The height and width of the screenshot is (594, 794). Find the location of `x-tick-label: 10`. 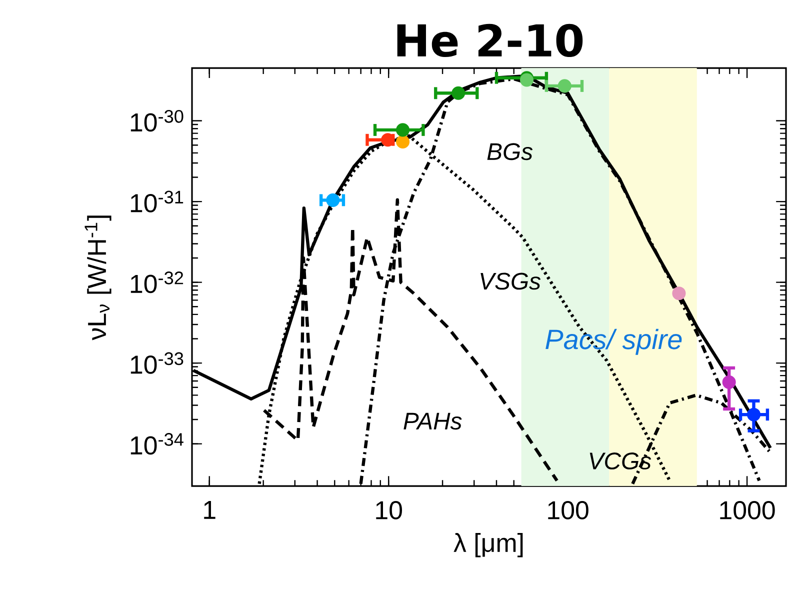

x-tick-label: 10 is located at coordinates (389, 510).